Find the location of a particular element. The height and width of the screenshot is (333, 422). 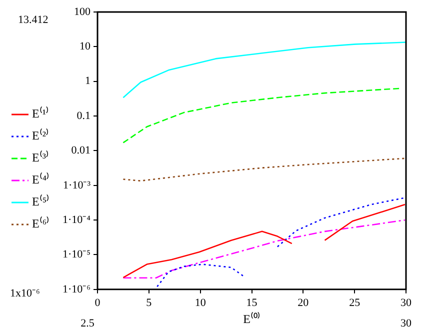

legend-label: E⁽¹⁾ is located at coordinates (40, 113).